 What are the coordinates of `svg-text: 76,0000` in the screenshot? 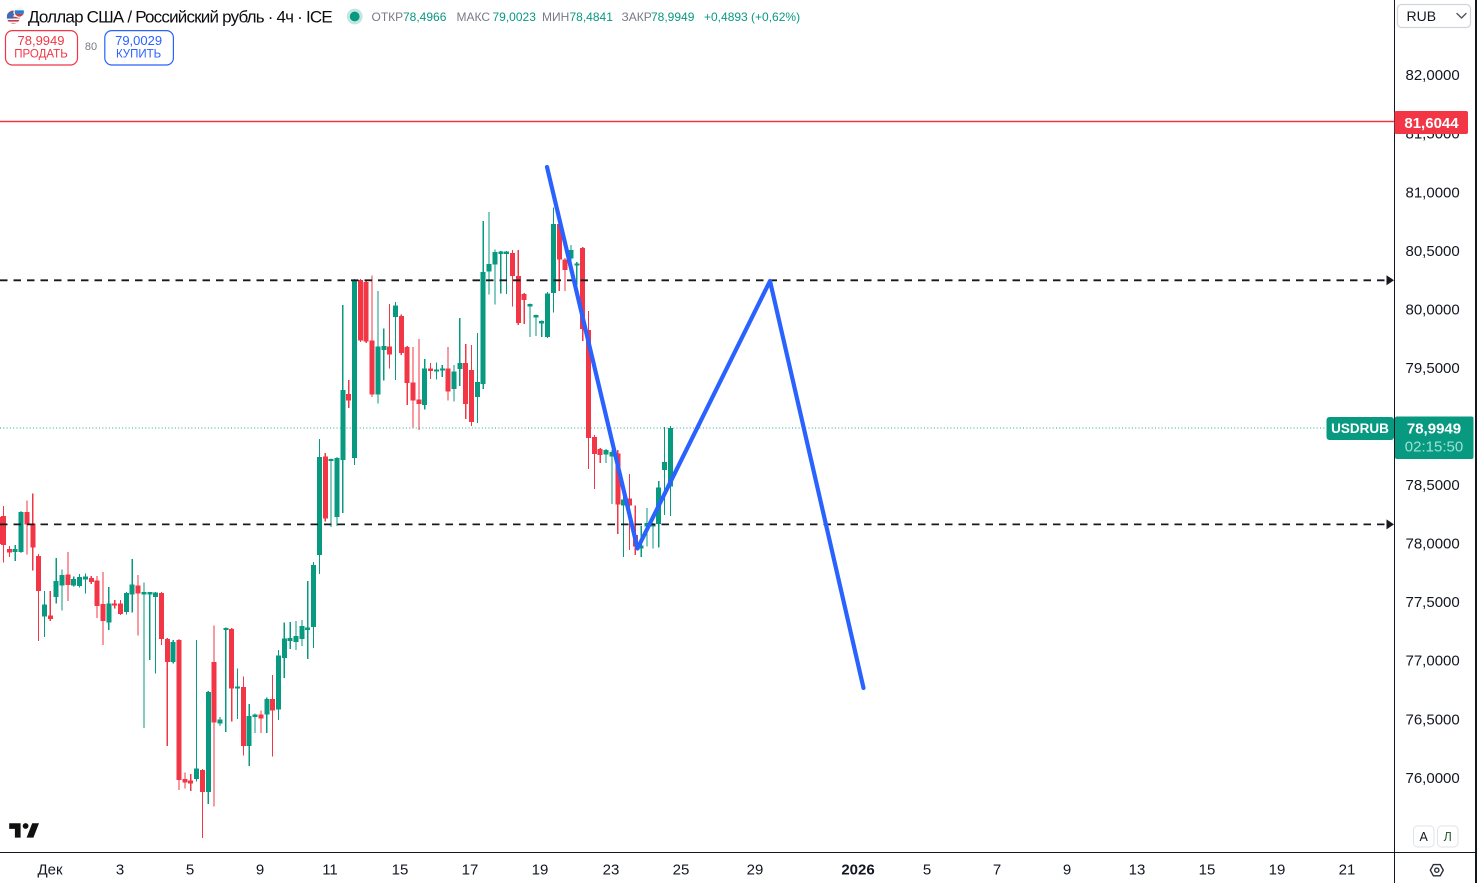 It's located at (1433, 778).